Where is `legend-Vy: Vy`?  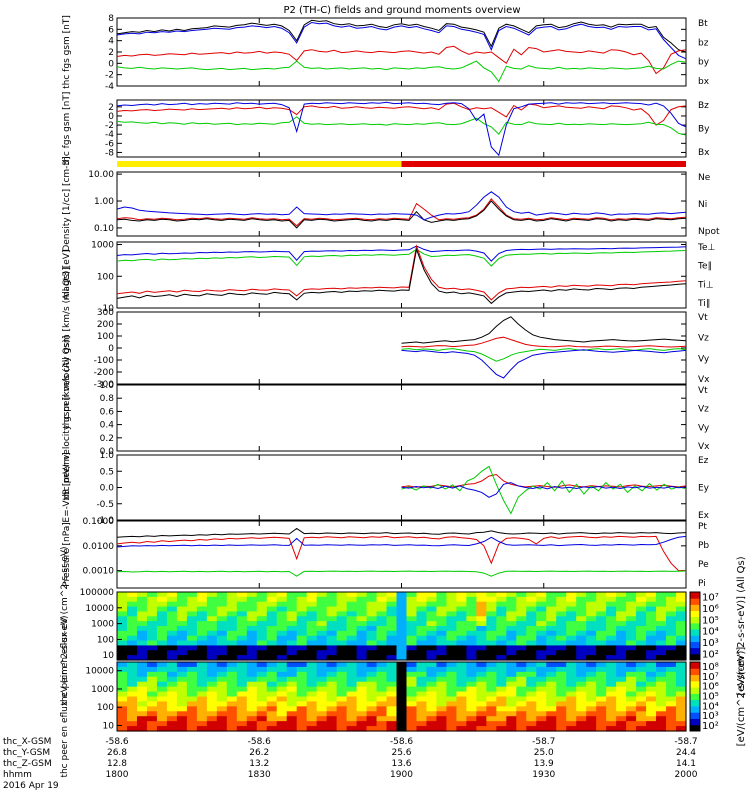
legend-Vy: Vy is located at coordinates (704, 428).